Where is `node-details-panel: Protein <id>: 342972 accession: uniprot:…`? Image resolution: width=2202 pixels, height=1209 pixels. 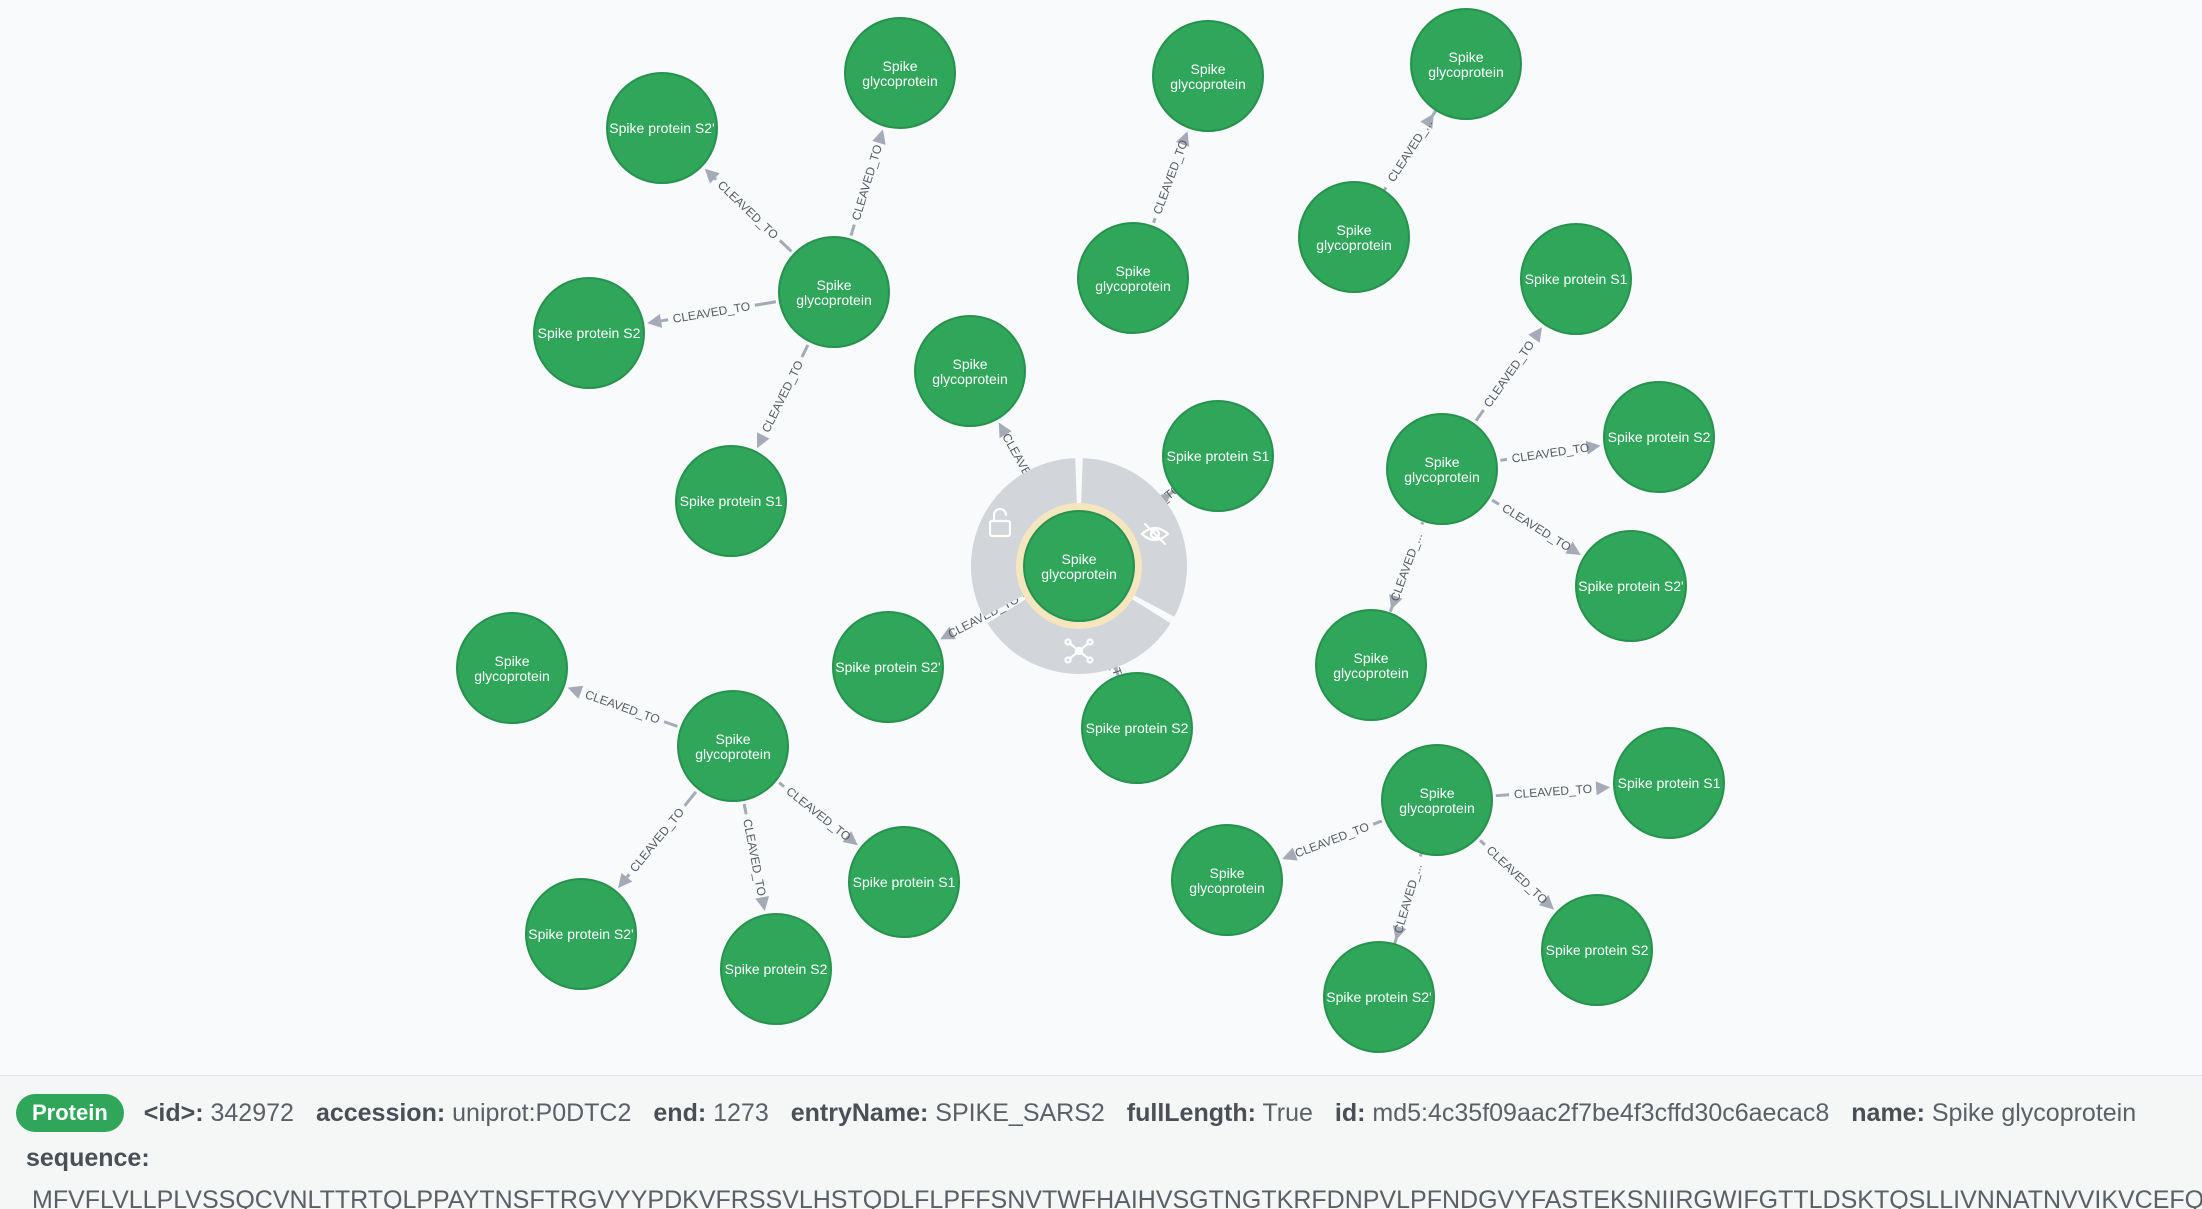 node-details-panel: Protein <id>: 342972 accession: uniprot:… is located at coordinates (1101, 1142).